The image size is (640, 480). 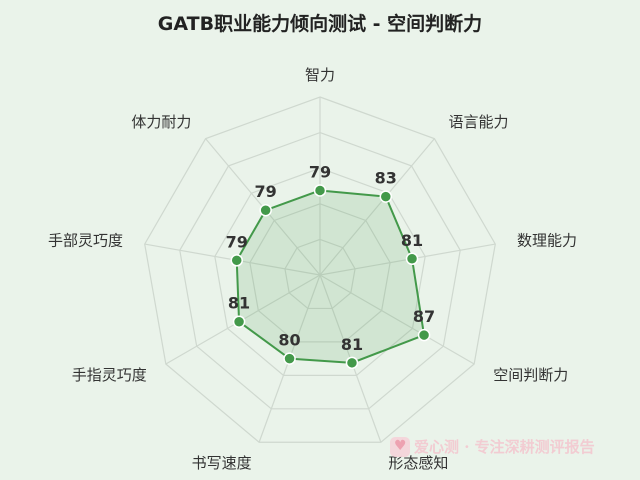 I want to click on axis-label: 数理能力, so click(x=547, y=240).